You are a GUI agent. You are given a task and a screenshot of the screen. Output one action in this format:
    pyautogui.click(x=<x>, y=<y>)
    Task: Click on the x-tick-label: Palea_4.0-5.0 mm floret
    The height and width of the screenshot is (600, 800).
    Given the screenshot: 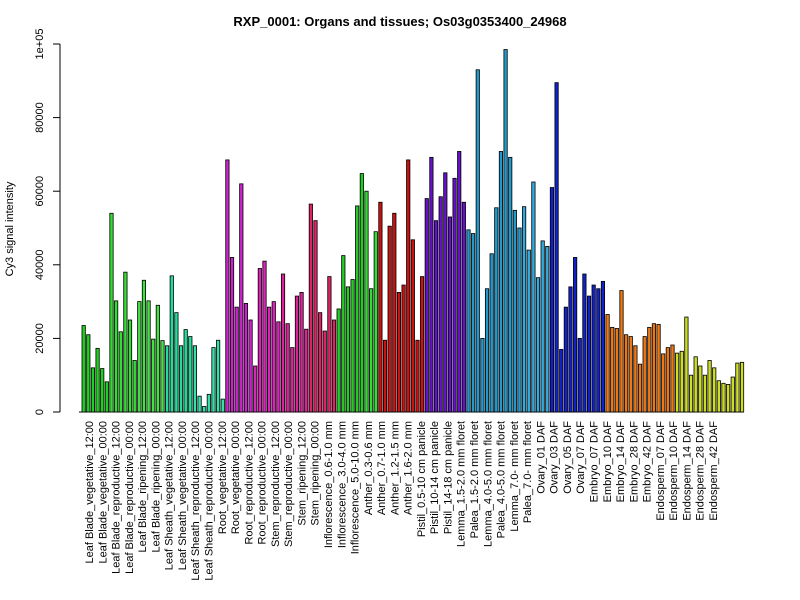 What is the action you would take?
    pyautogui.click(x=502, y=479)
    